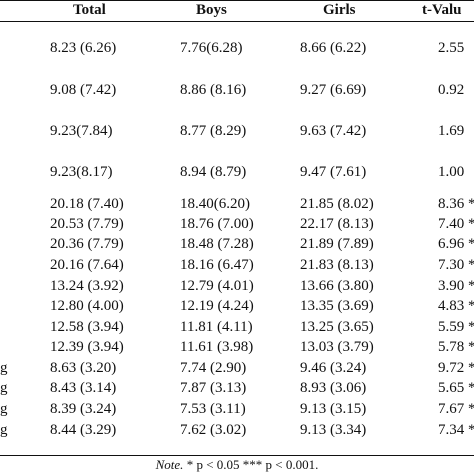 This screenshot has width=474, height=474. I want to click on cell-tvalue: 0.92, so click(451, 90).